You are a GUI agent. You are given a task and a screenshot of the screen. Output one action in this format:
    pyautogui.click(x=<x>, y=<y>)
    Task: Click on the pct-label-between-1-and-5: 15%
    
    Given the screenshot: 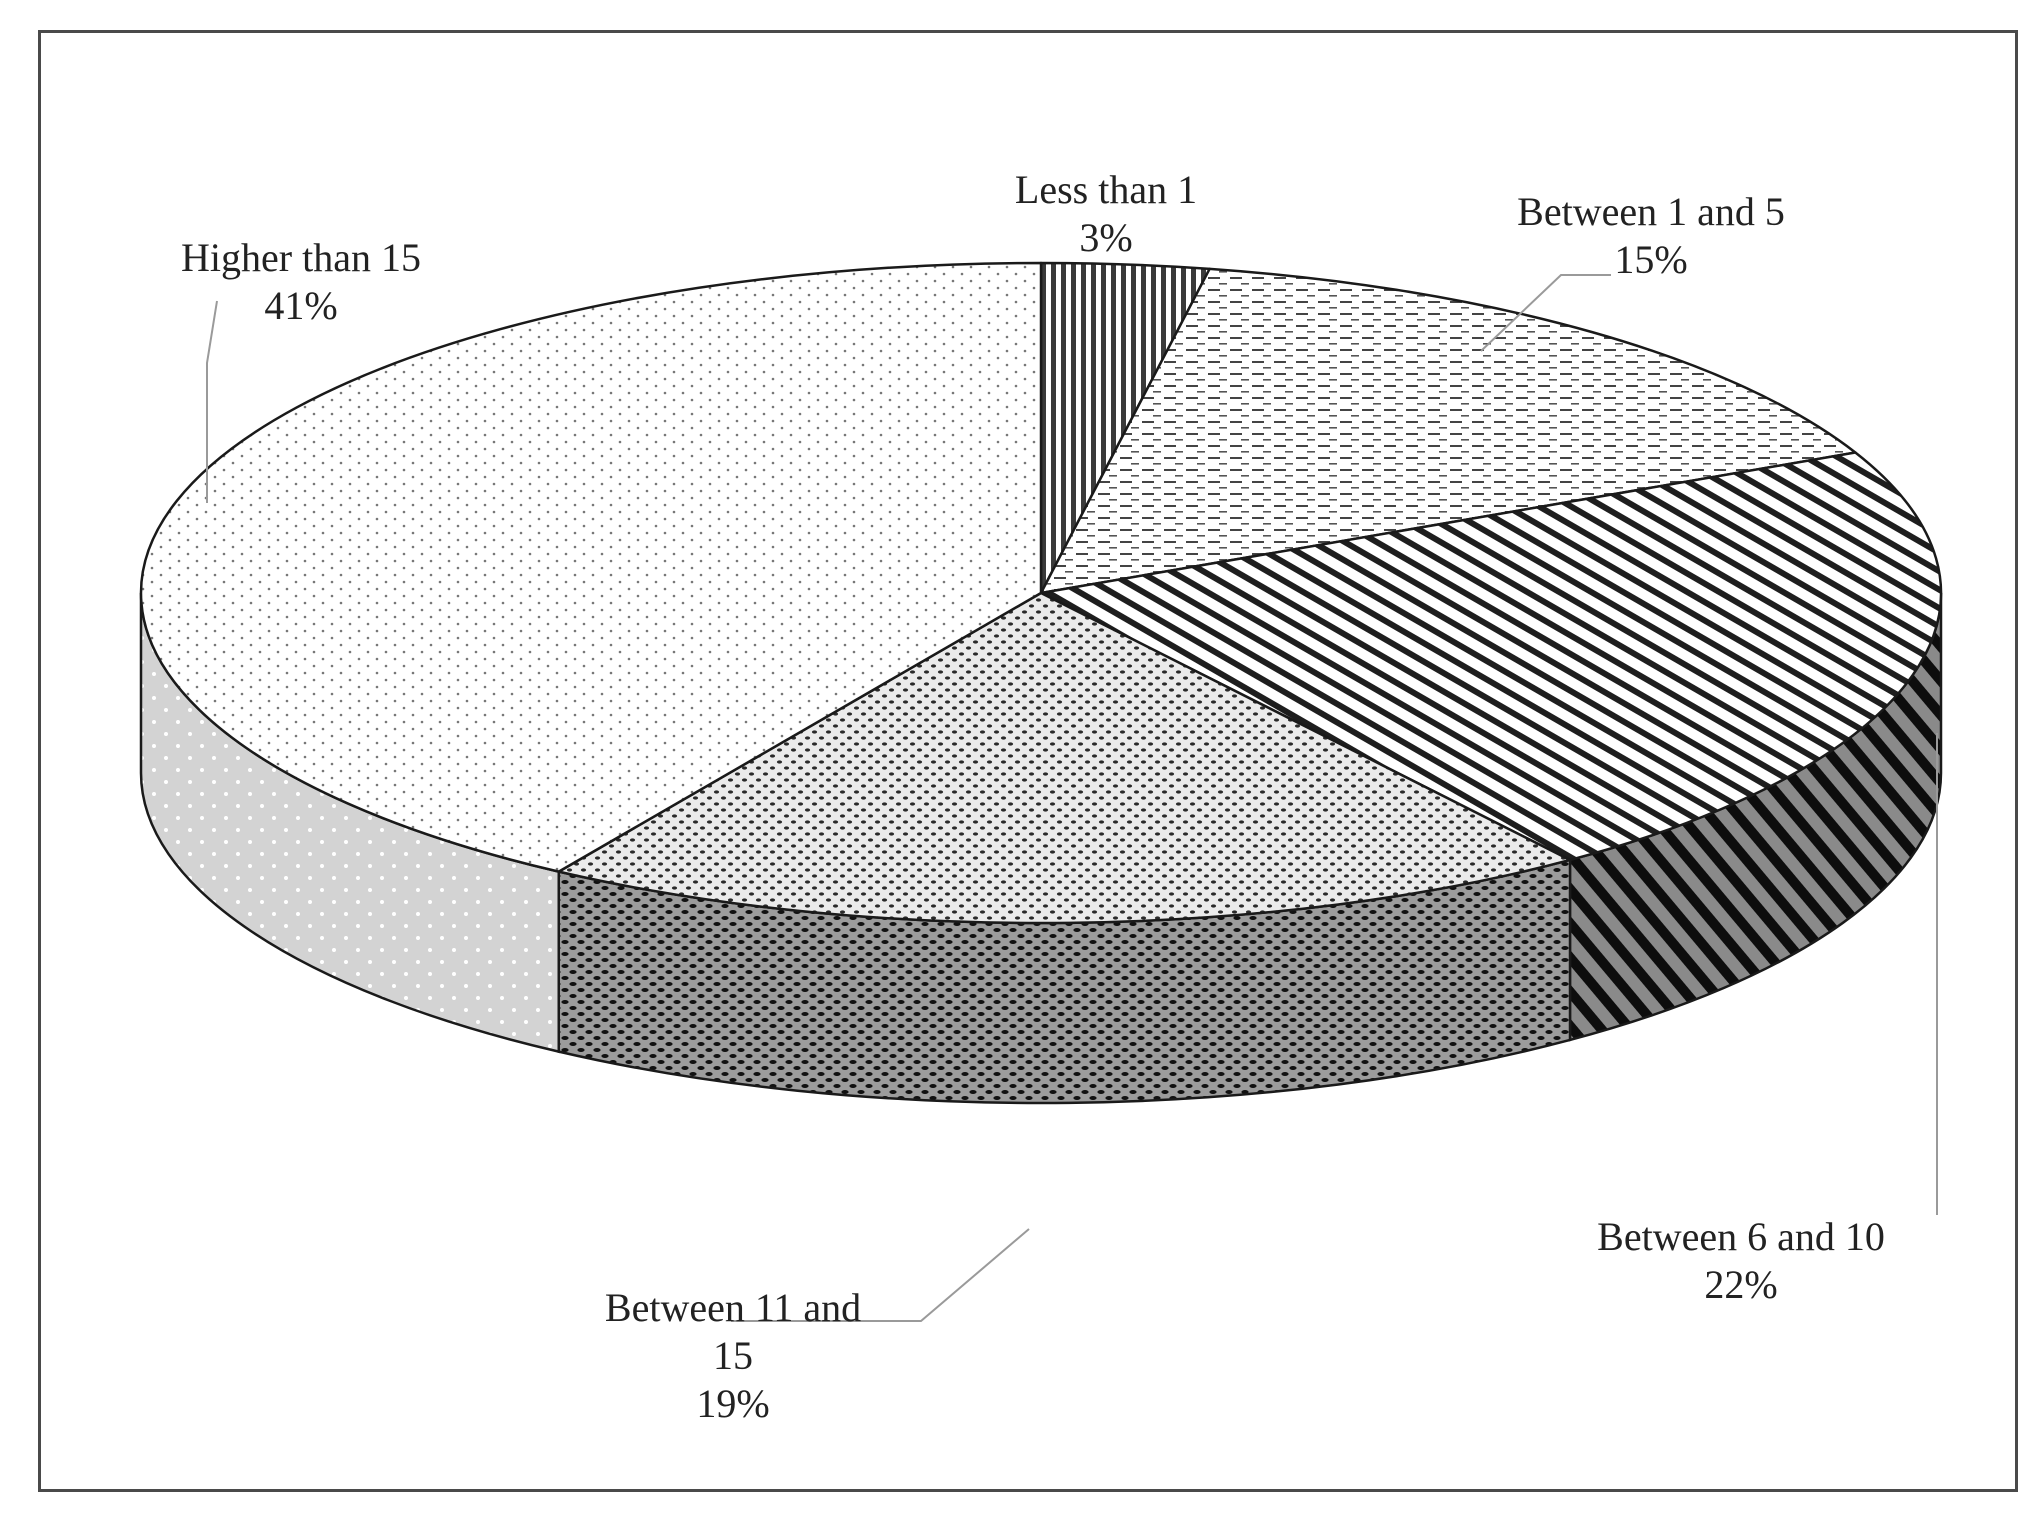 What is the action you would take?
    pyautogui.click(x=1650, y=259)
    